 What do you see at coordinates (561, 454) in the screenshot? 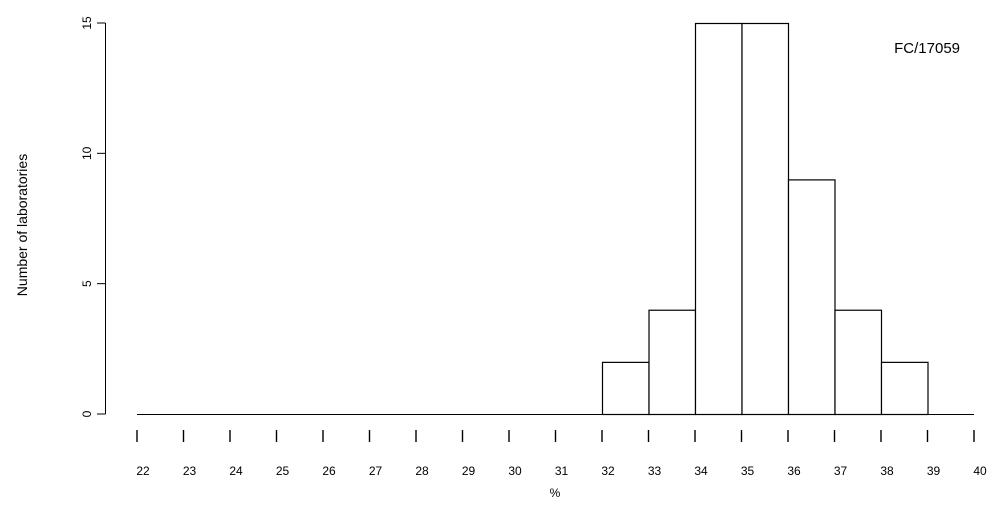
I see `x-axis: 22 23 24 25 26 27 28 29 30 31 32 33 34 35 36 37 38 39 40` at bounding box center [561, 454].